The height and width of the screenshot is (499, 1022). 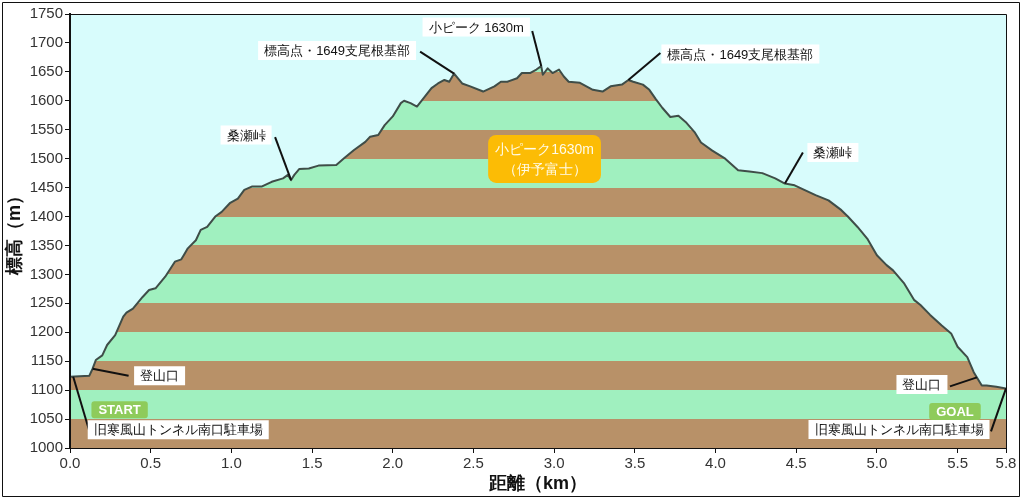 What do you see at coordinates (473, 463) in the screenshot?
I see `x-tick-label: 2.5` at bounding box center [473, 463].